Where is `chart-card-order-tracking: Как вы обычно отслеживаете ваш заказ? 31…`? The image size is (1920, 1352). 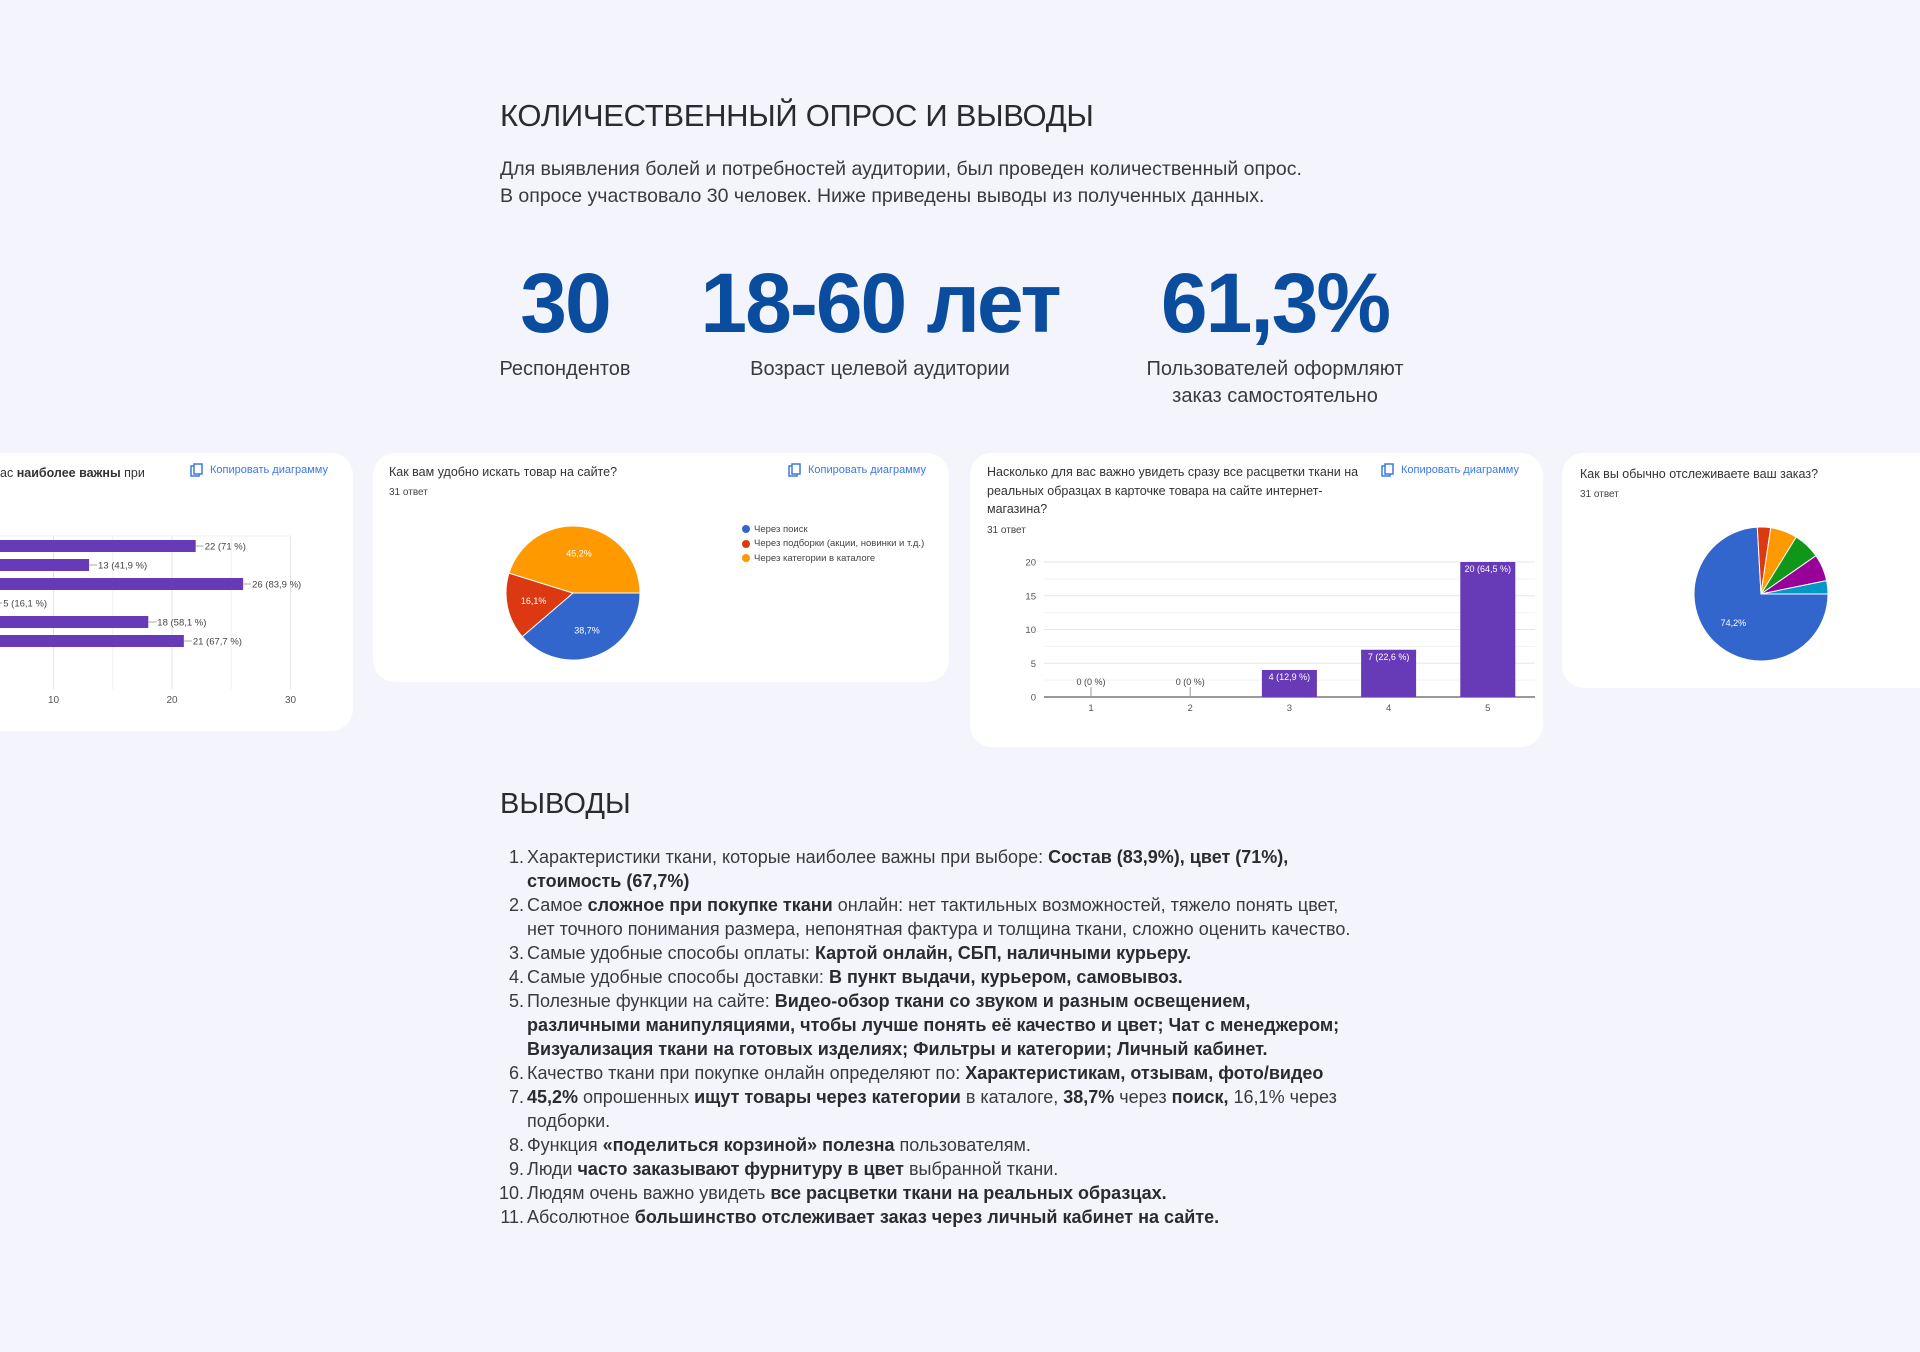
chart-card-order-tracking: Как вы обычно отслеживаете ваш заказ? 31… is located at coordinates (1741, 570).